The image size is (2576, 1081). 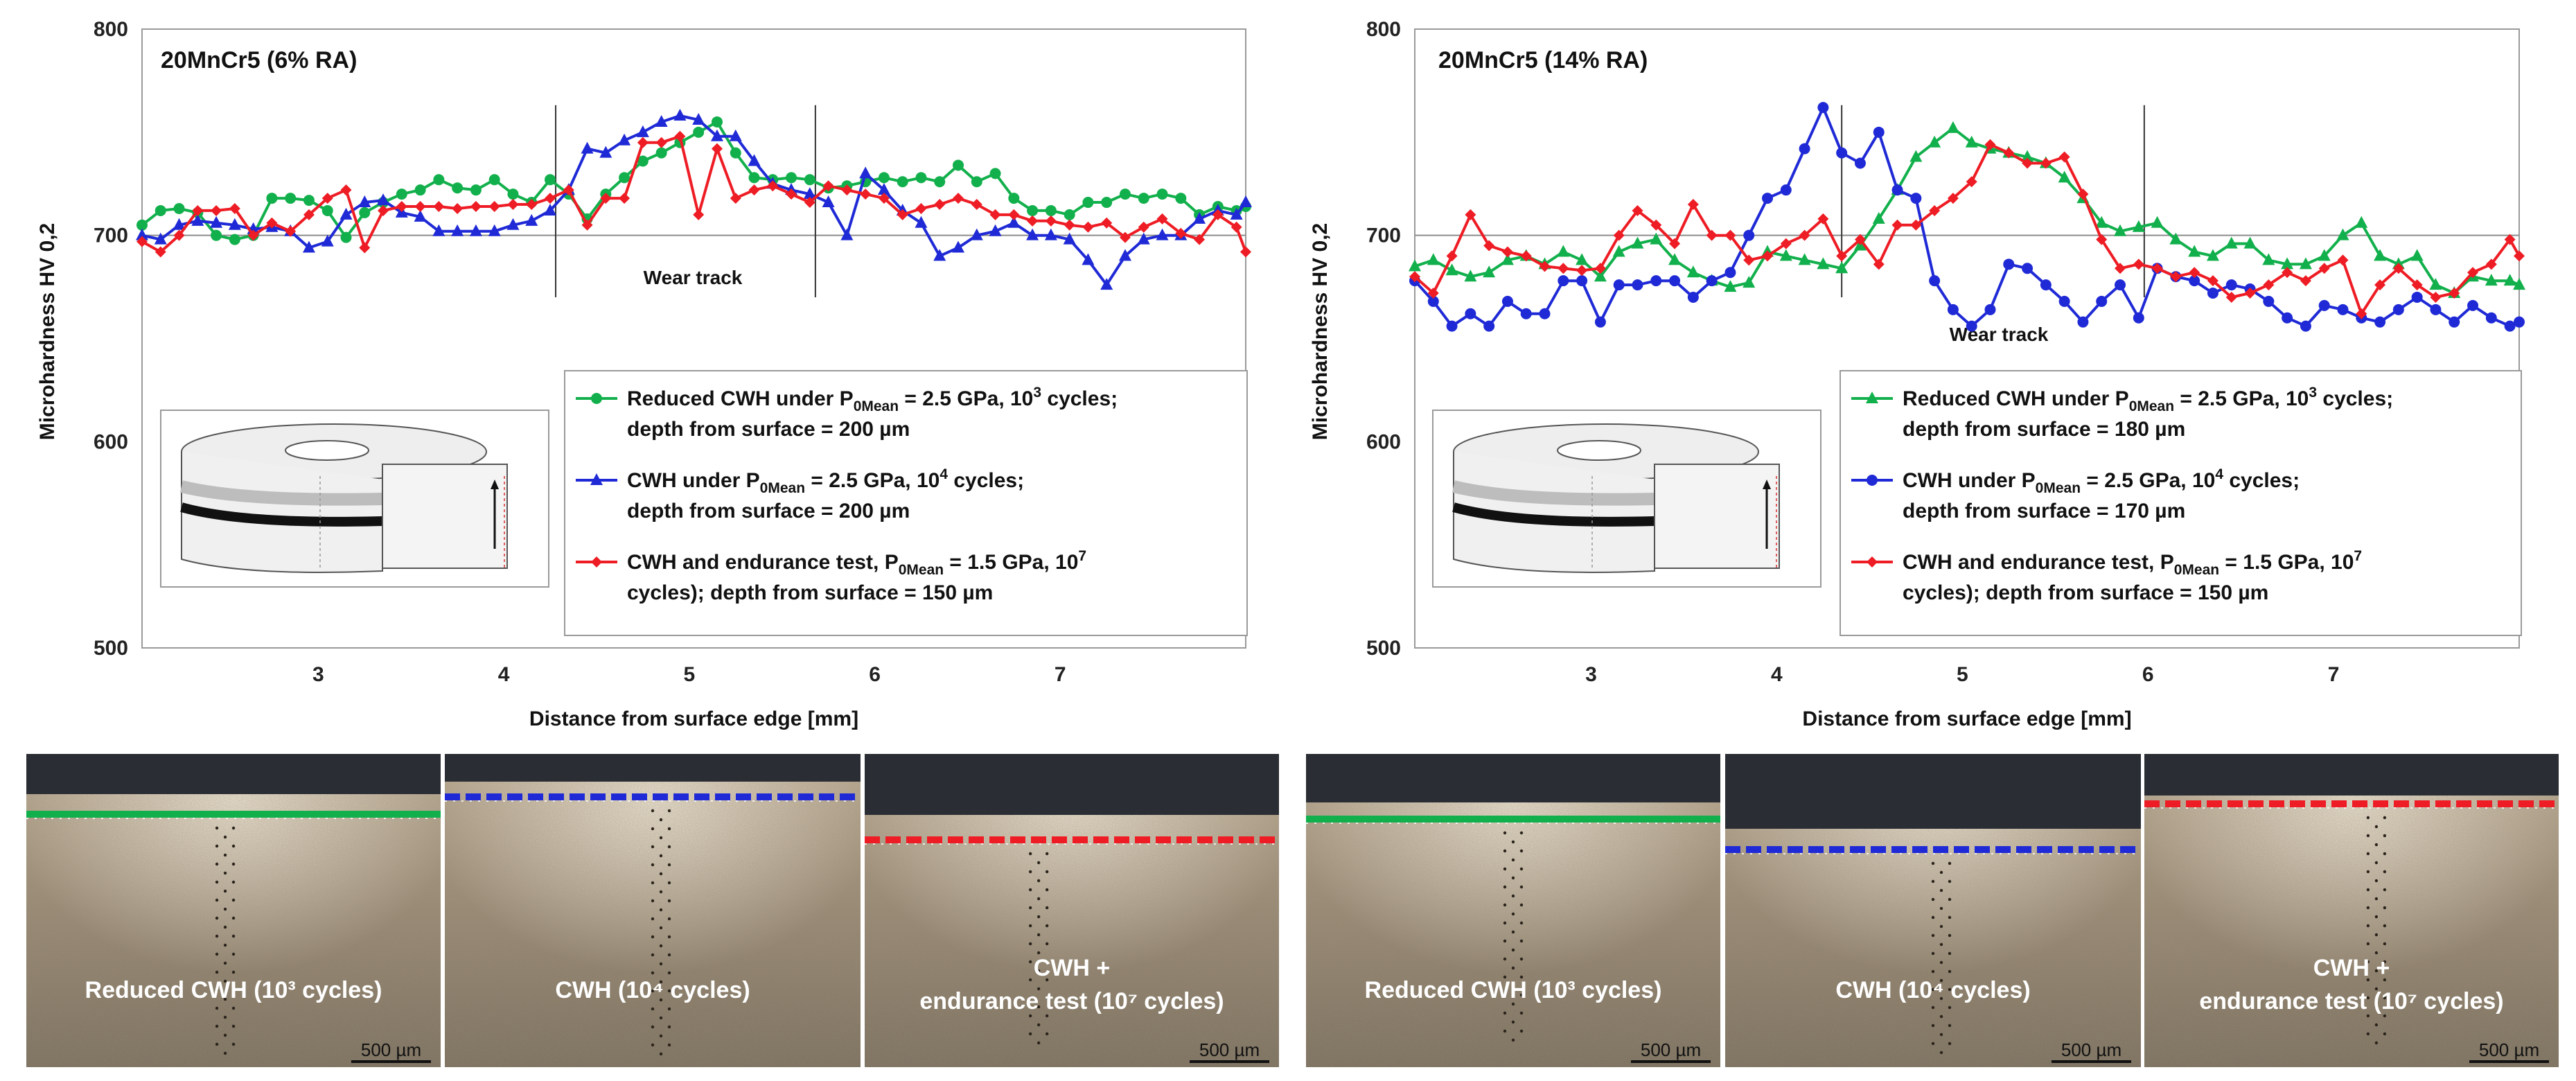 What do you see at coordinates (282, 512) in the screenshot?
I see `ring-side` at bounding box center [282, 512].